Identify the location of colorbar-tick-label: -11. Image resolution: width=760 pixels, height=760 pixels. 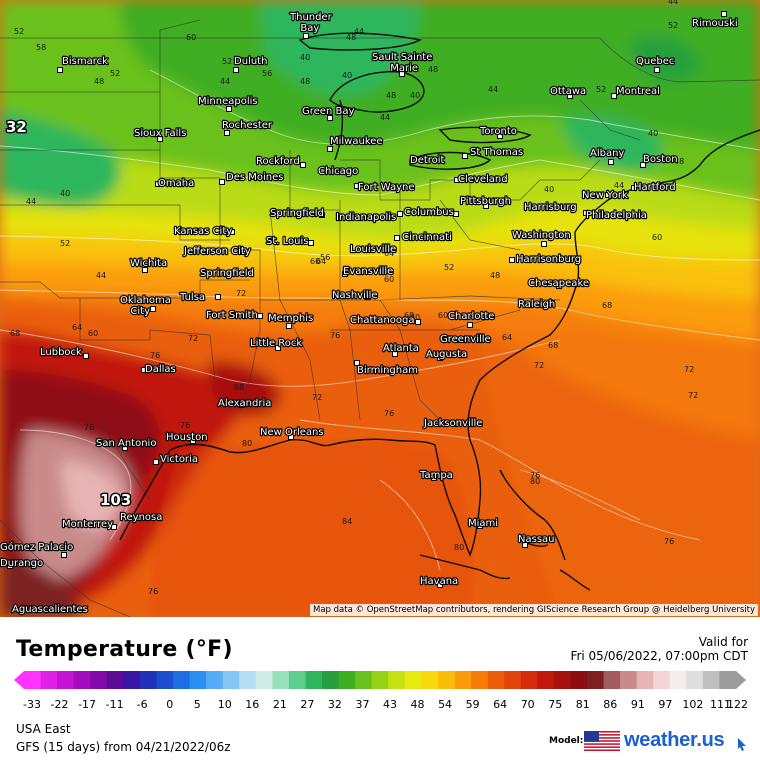
(115, 704).